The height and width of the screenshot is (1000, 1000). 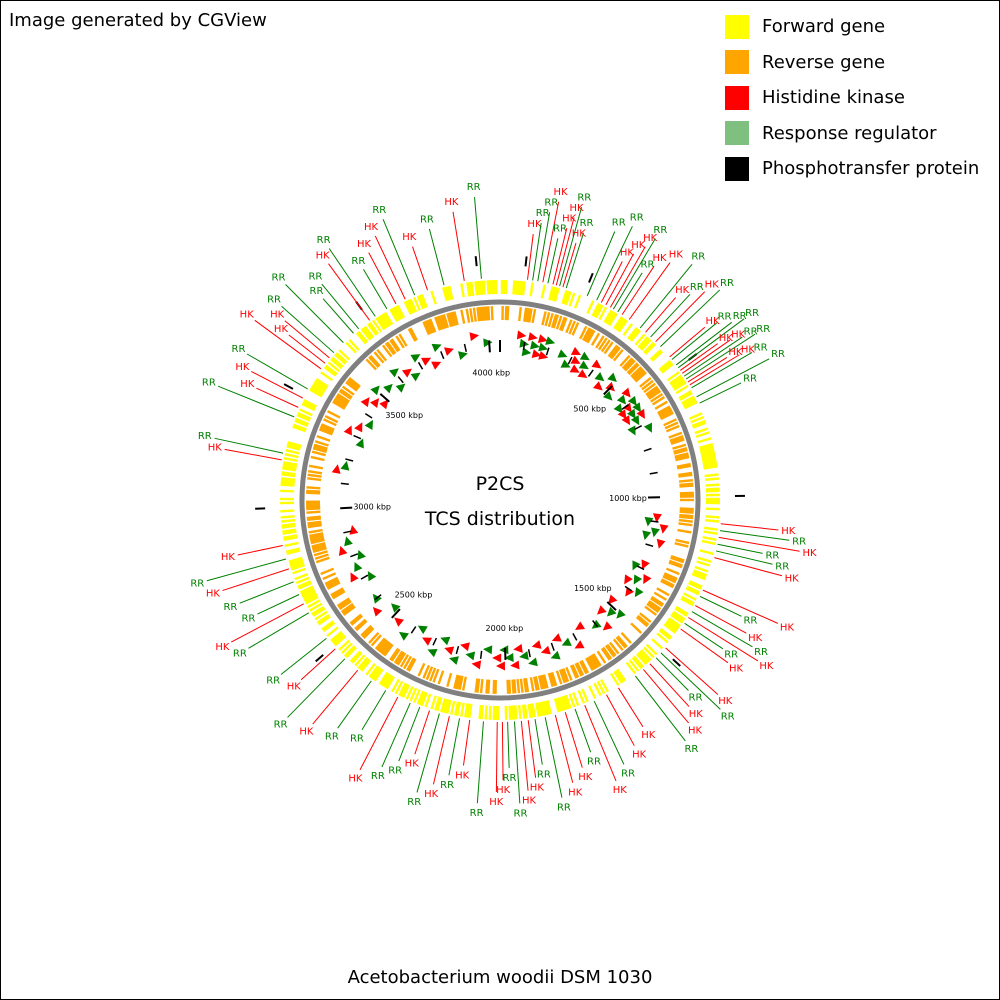 What do you see at coordinates (589, 409) in the screenshot?
I see `scale-tick-label: 500 kbp` at bounding box center [589, 409].